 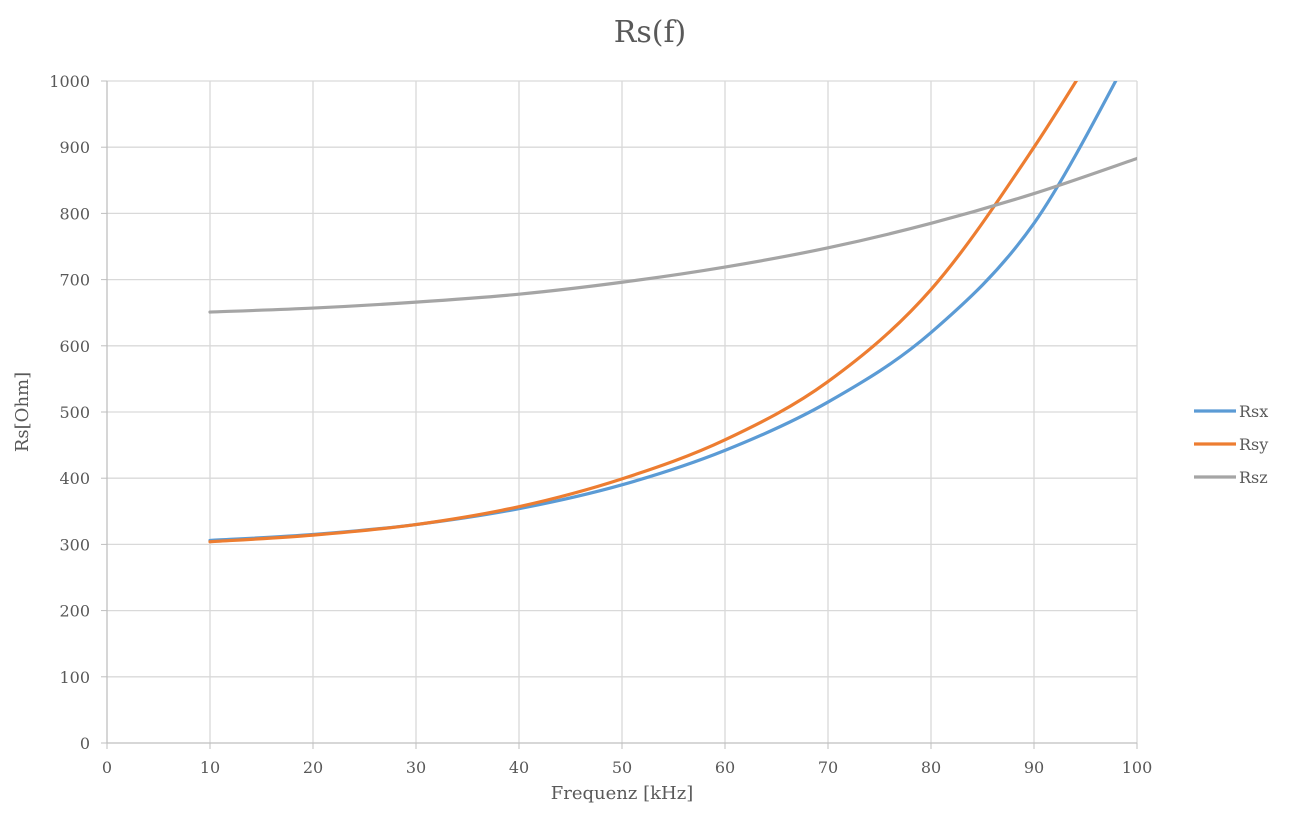 What do you see at coordinates (74, 147) in the screenshot?
I see `y-tick-label: 900` at bounding box center [74, 147].